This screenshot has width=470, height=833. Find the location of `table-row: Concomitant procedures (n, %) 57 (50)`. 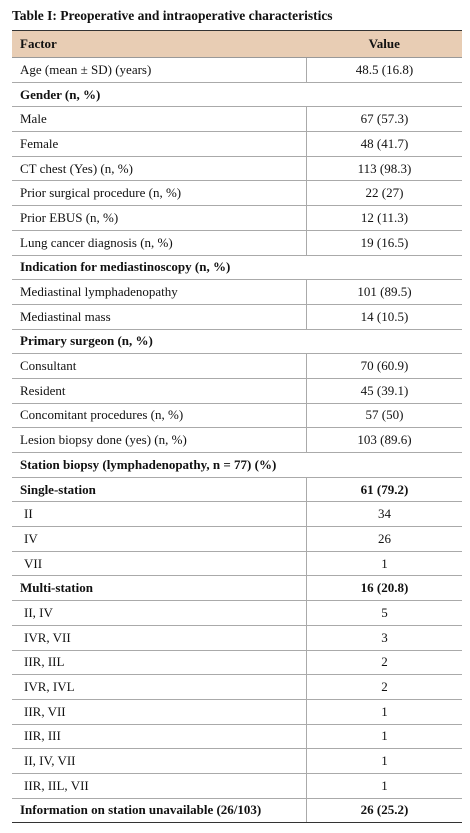

table-row: Concomitant procedures (n, %) 57 (50) is located at coordinates (237, 416).